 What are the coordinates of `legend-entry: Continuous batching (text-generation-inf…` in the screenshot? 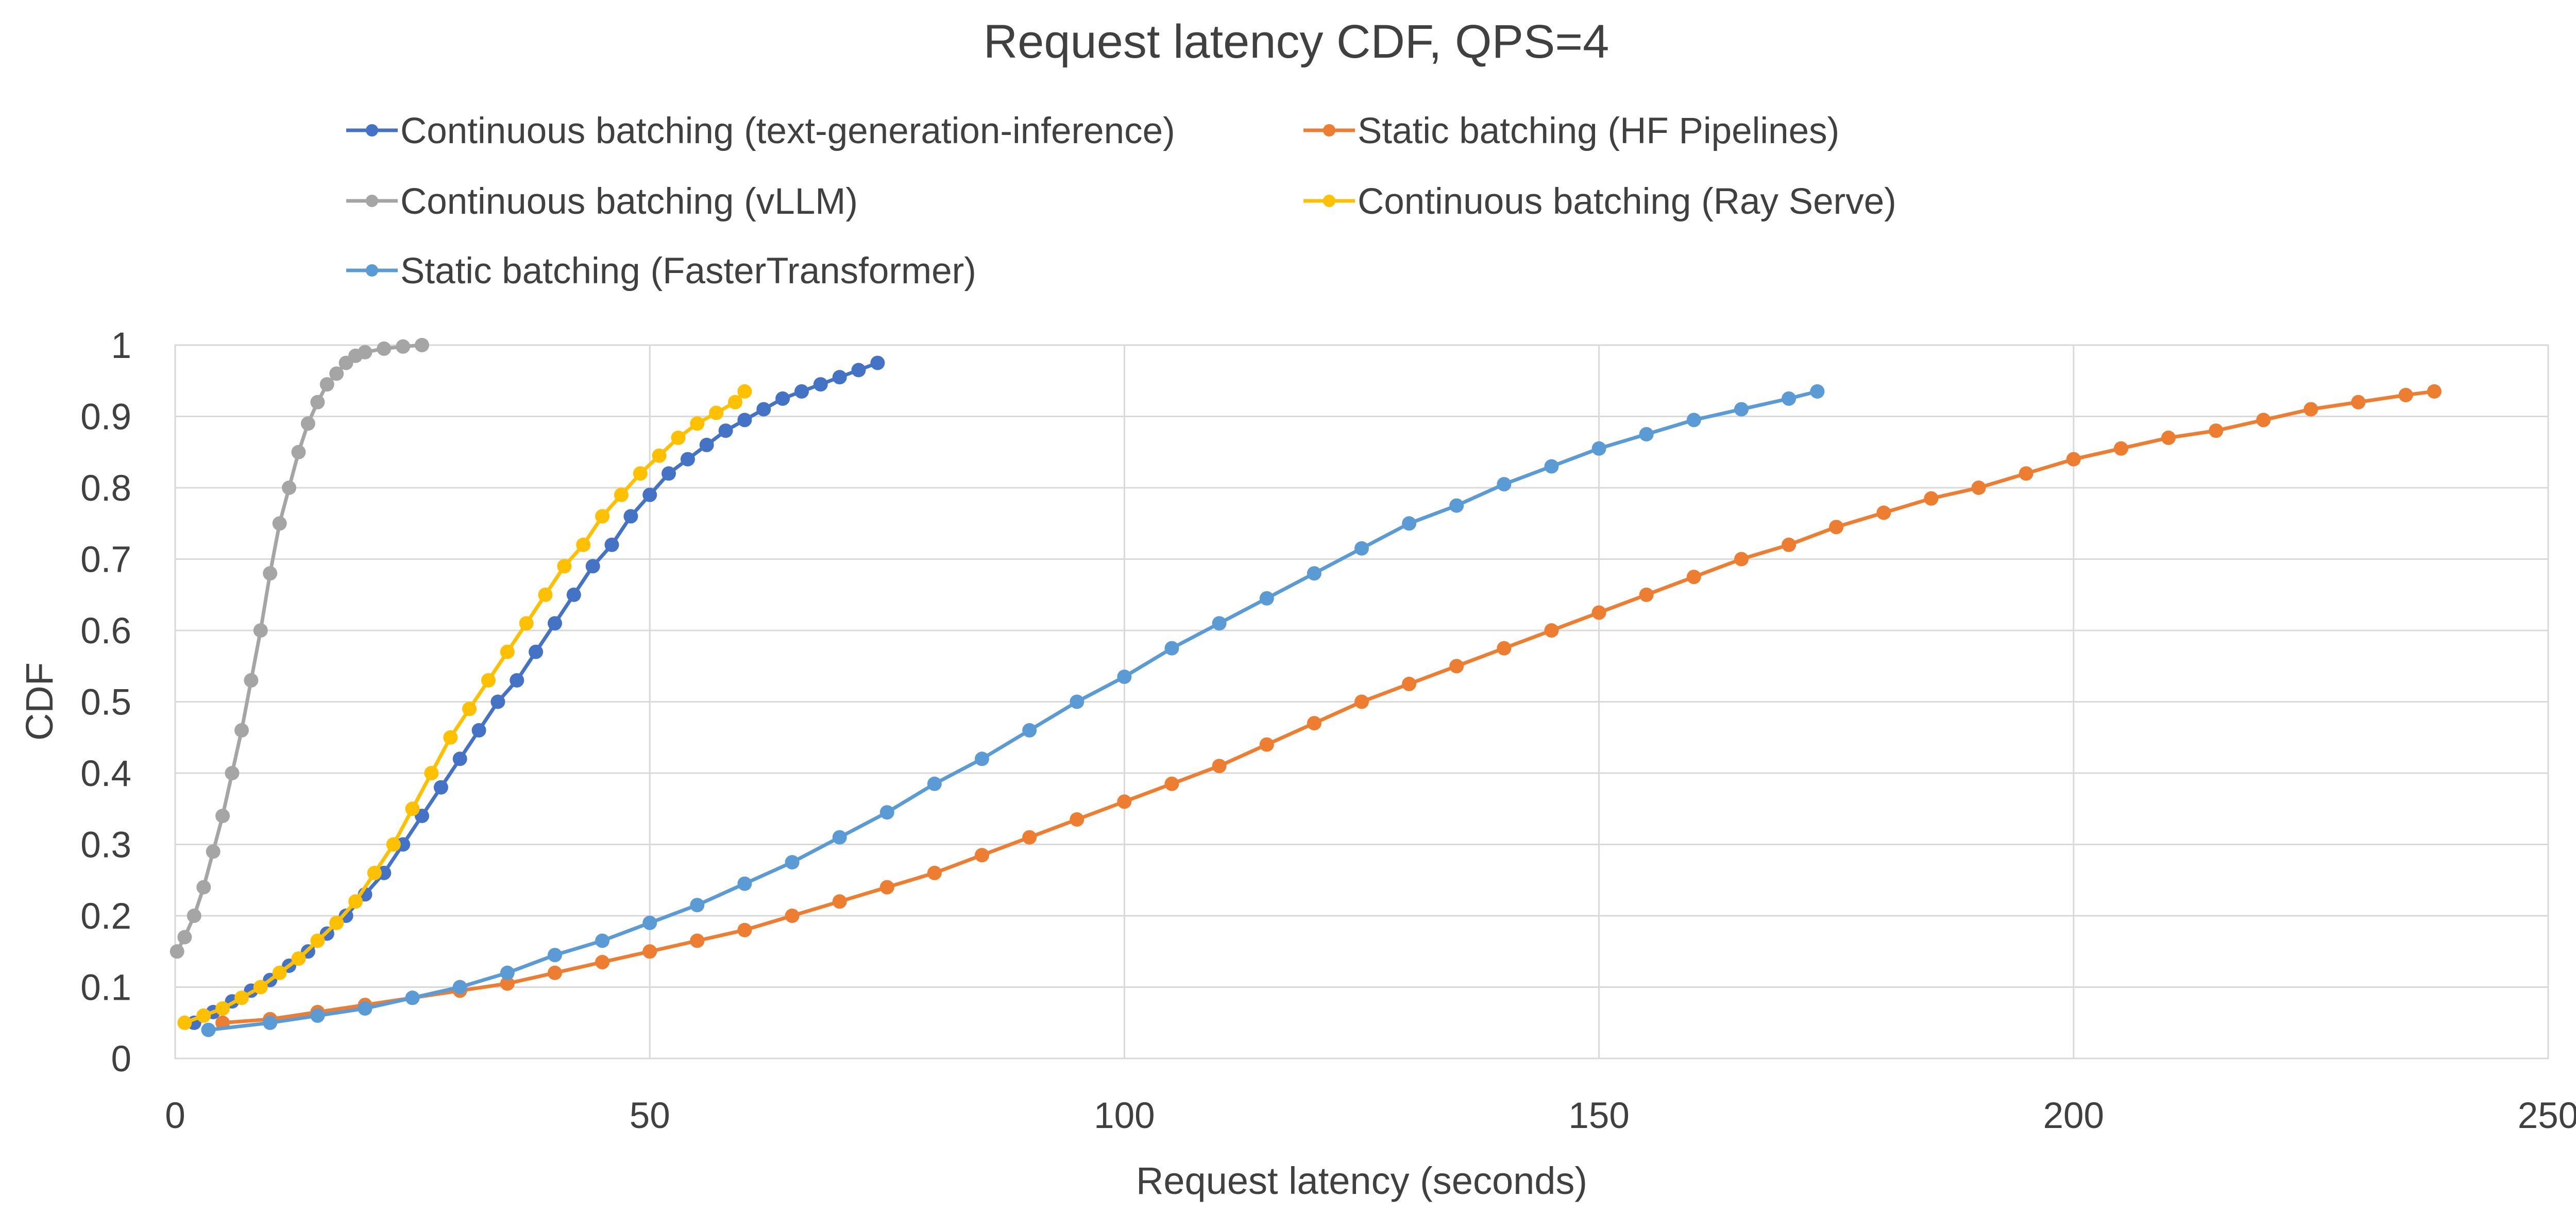 It's located at (761, 131).